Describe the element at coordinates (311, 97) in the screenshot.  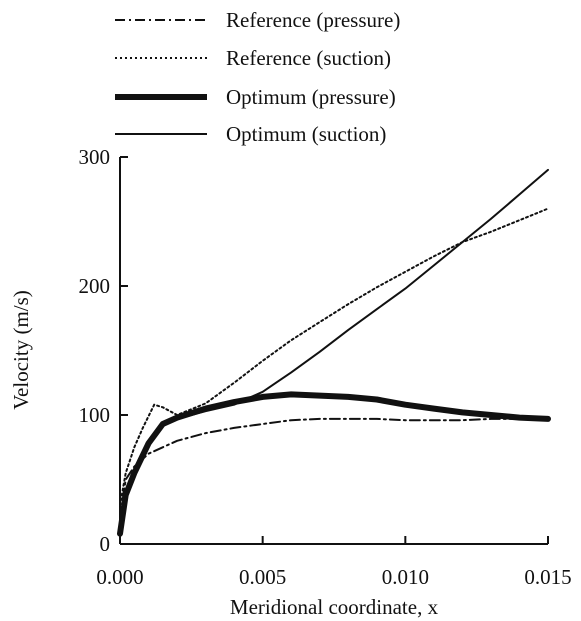
I see `legend-label: Optimum (pressure)` at that location.